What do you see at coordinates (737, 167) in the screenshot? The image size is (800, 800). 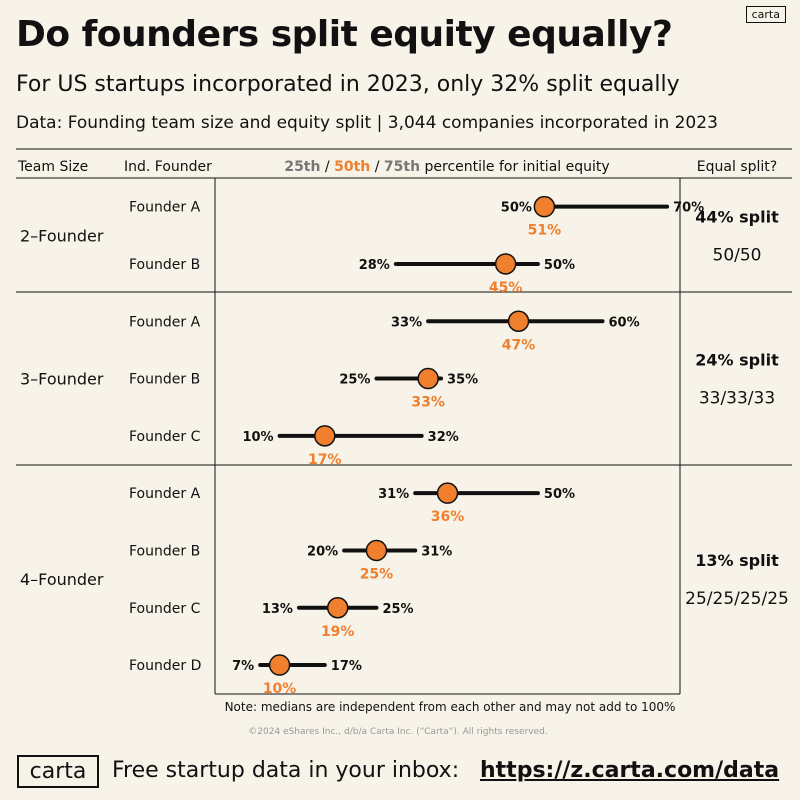 I see `header-equal-split: Equal split?` at bounding box center [737, 167].